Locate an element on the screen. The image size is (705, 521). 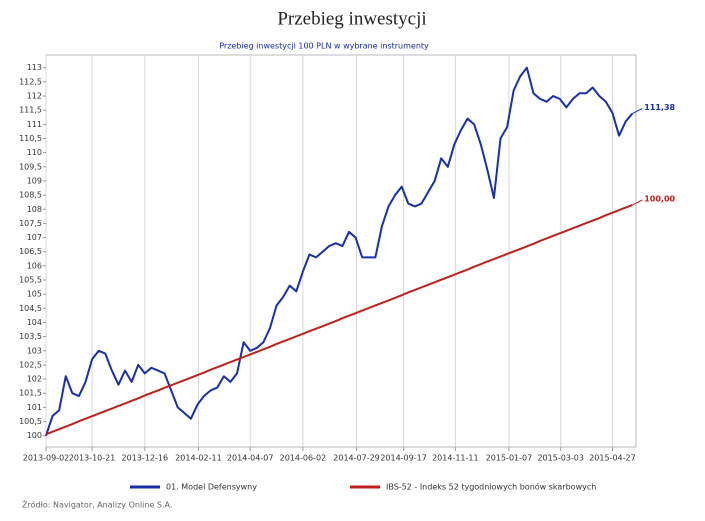
y-tick-label: 101,5 is located at coordinates (30, 393).